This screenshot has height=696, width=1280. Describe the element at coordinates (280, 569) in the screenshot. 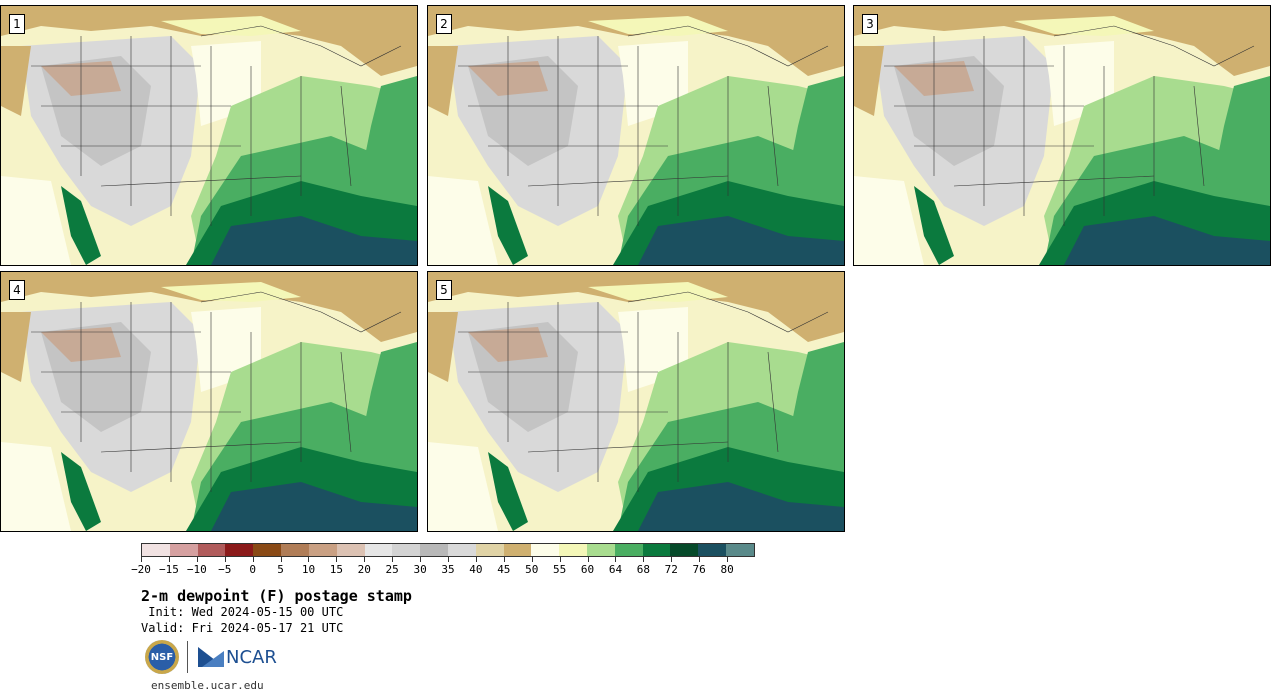

I see `colorbar-tick-label: 5` at that location.